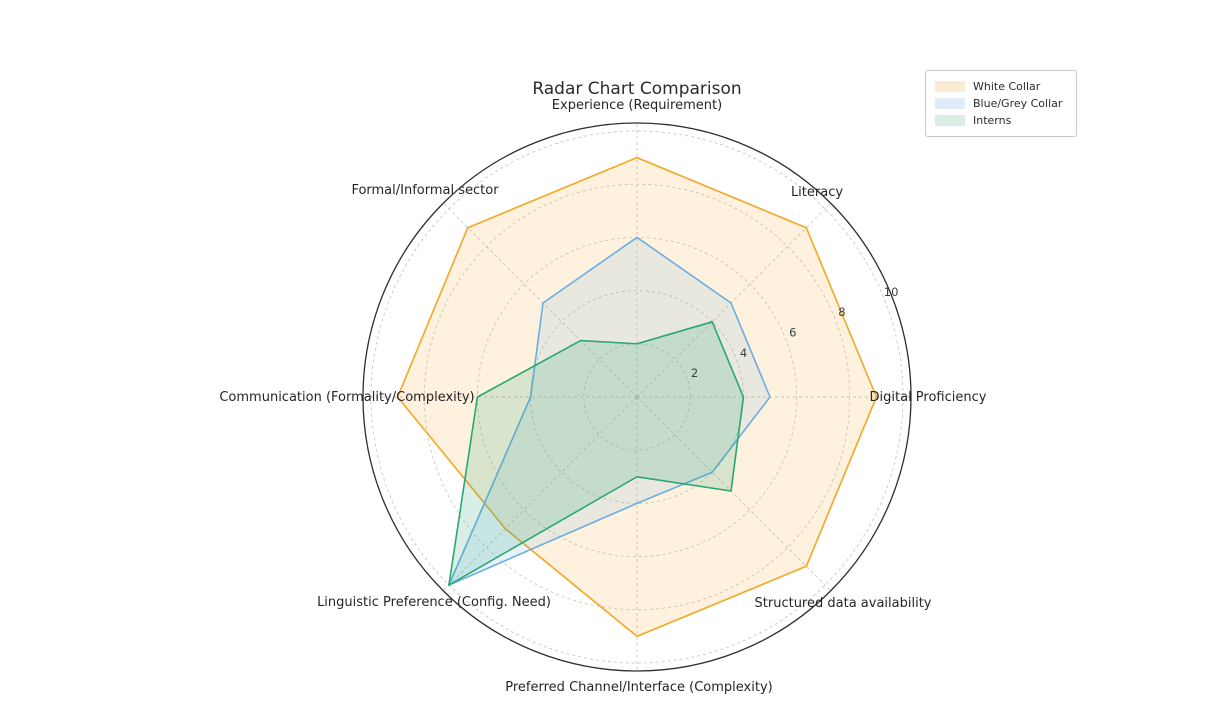  What do you see at coordinates (817, 192) in the screenshot?
I see `category-label-literacy: Literacy` at bounding box center [817, 192].